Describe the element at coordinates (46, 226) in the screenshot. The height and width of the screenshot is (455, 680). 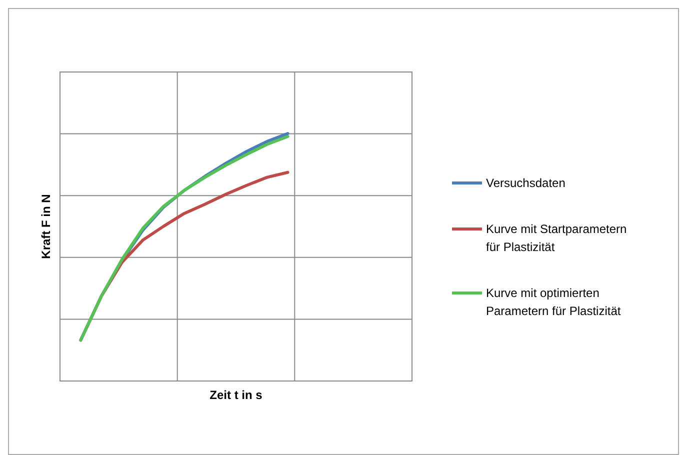
I see `y-axis-title: Kraft F in N` at that location.